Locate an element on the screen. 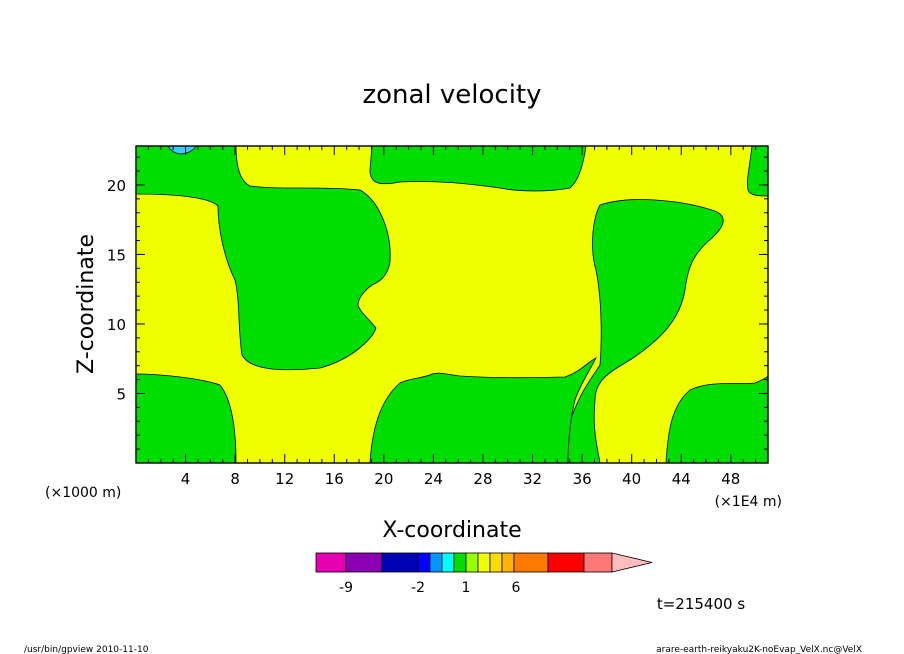 The height and width of the screenshot is (654, 904). cyan-region-top is located at coordinates (182, 150).